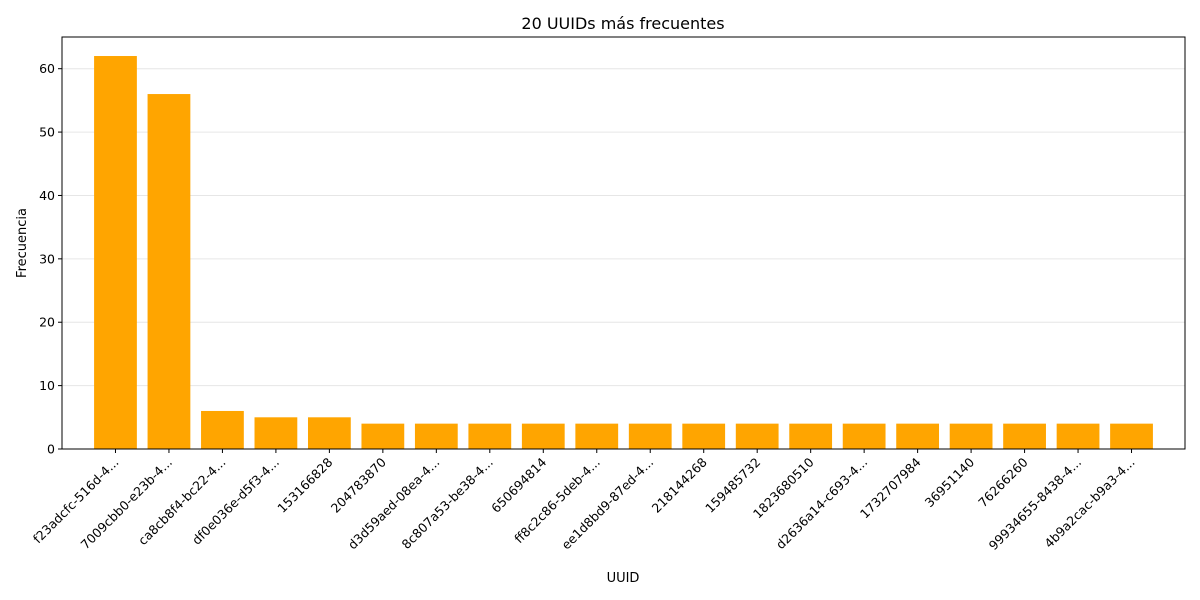  What do you see at coordinates (47, 385) in the screenshot?
I see `y-tick-label: 10` at bounding box center [47, 385].